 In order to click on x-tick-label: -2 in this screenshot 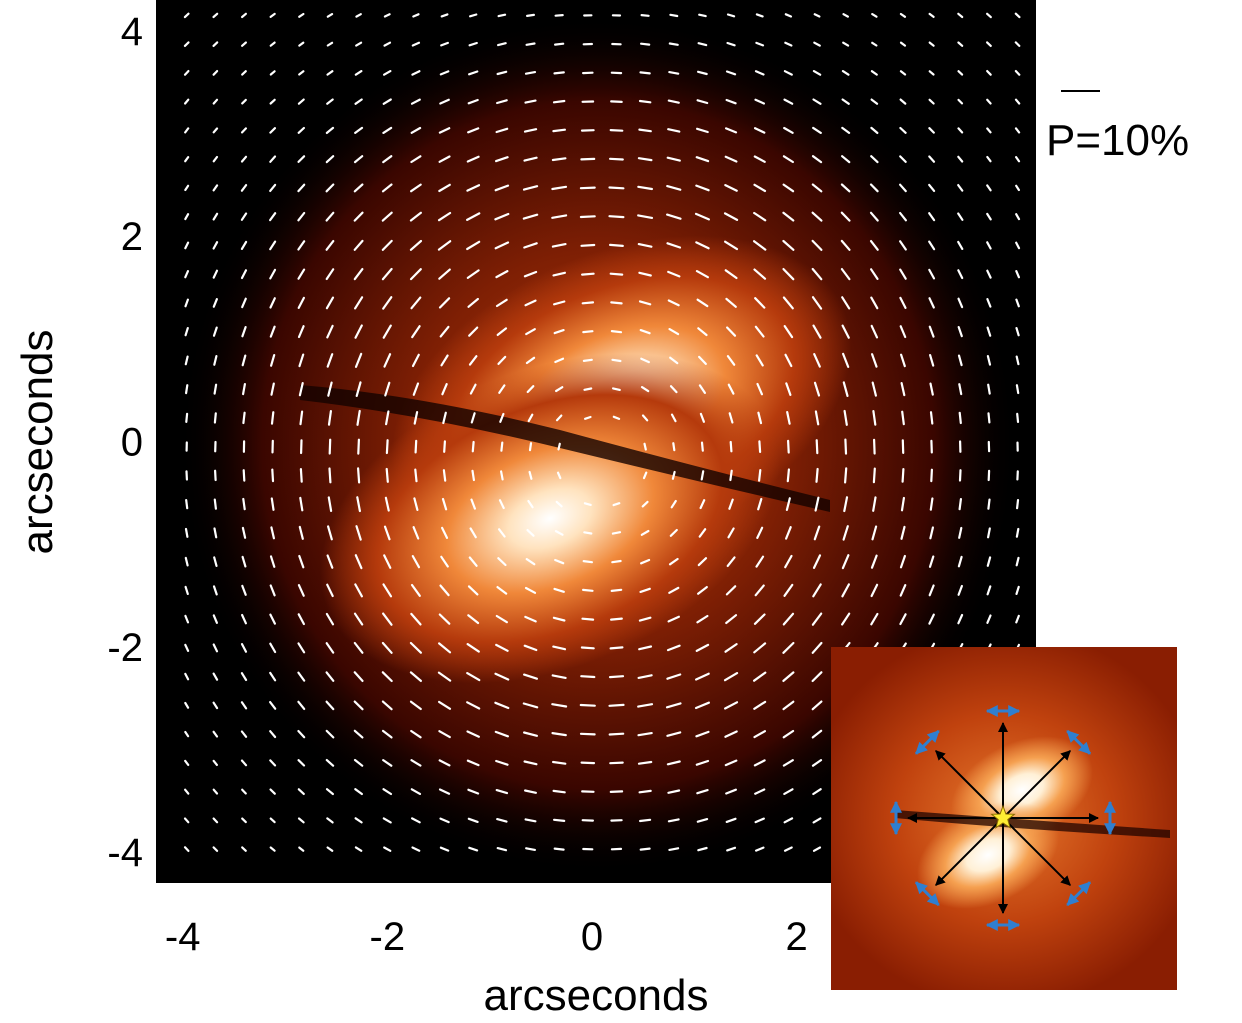, I will do `click(388, 937)`.